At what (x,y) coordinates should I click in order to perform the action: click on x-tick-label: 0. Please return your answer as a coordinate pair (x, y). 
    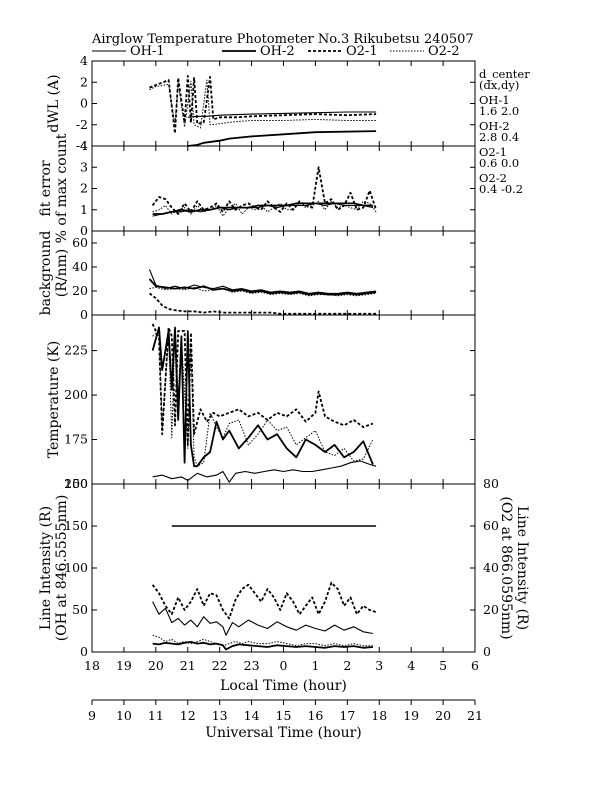
    Looking at the image, I should click on (284, 665).